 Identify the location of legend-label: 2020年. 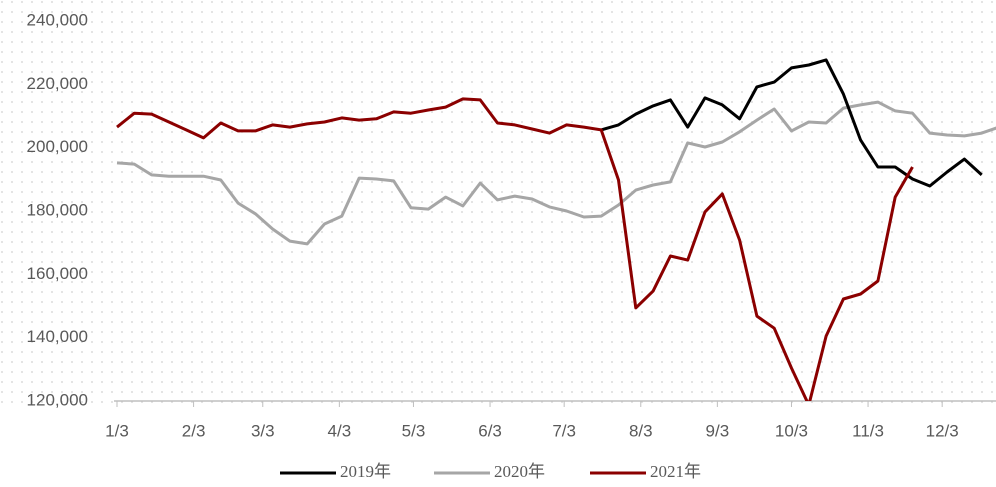
(519, 471).